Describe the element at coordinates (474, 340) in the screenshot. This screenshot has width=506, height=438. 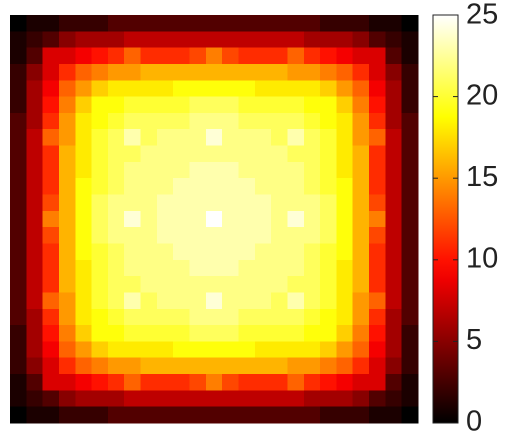
I see `colorbar-tick-label: 5` at that location.